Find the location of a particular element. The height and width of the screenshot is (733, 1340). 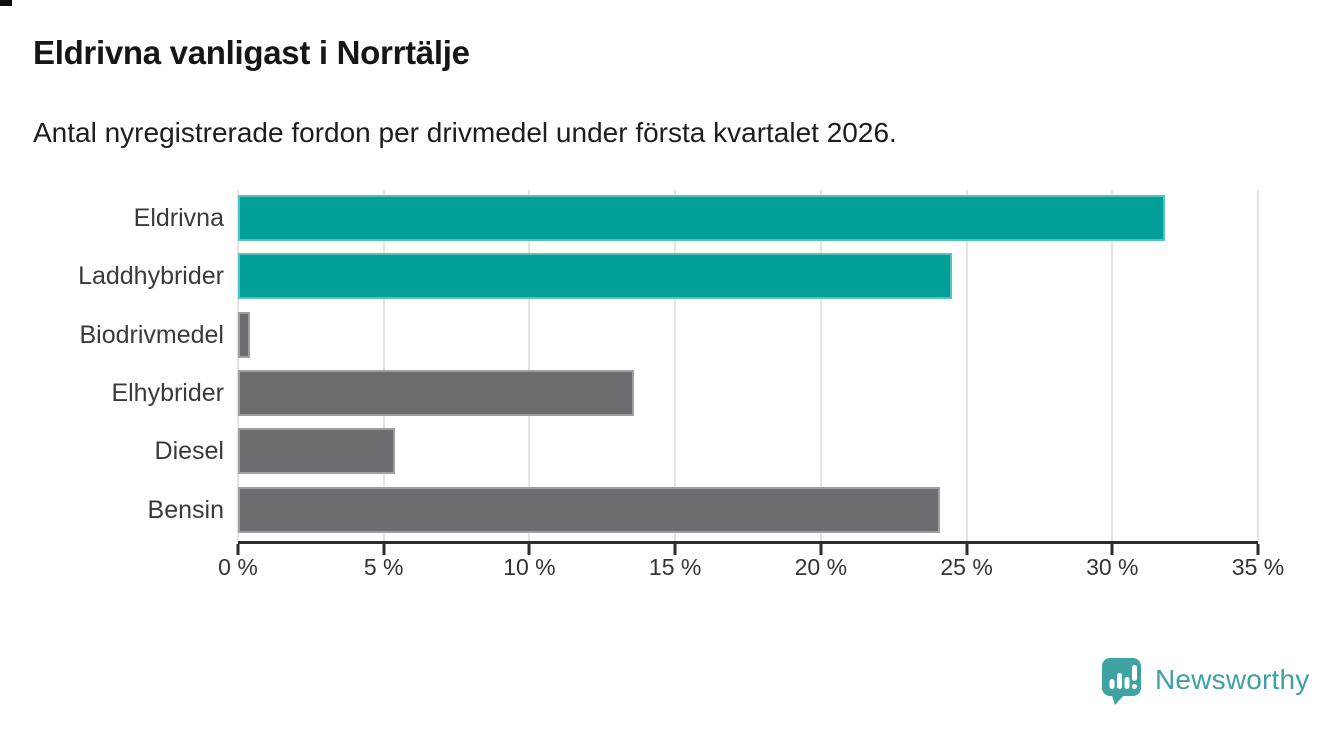

chart-title: Eldrivna vanligast i Norrtälje is located at coordinates (251, 52).